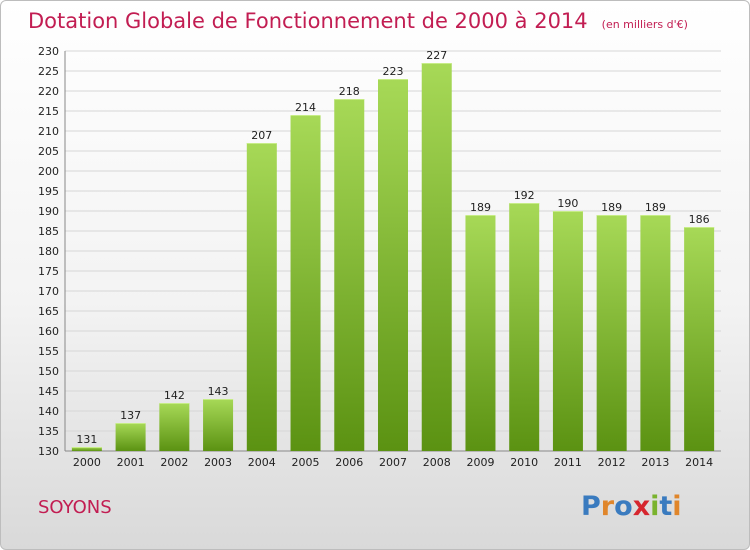 Image resolution: width=750 pixels, height=550 pixels. I want to click on y-tick-label: 150, so click(48, 371).